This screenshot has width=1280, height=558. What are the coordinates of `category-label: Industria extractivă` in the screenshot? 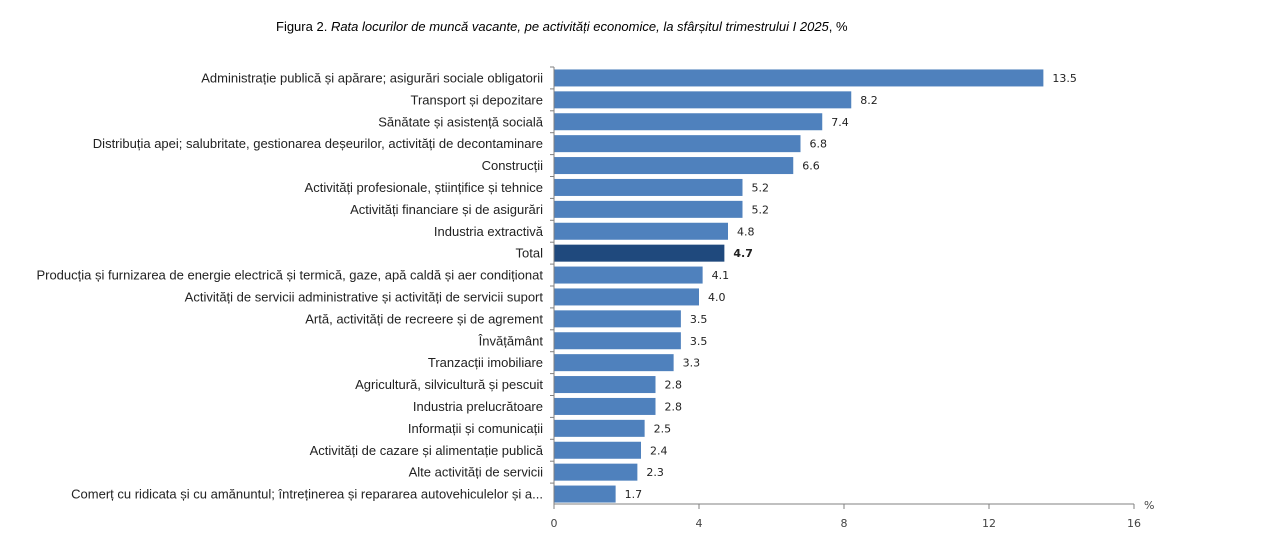 It's located at (489, 231).